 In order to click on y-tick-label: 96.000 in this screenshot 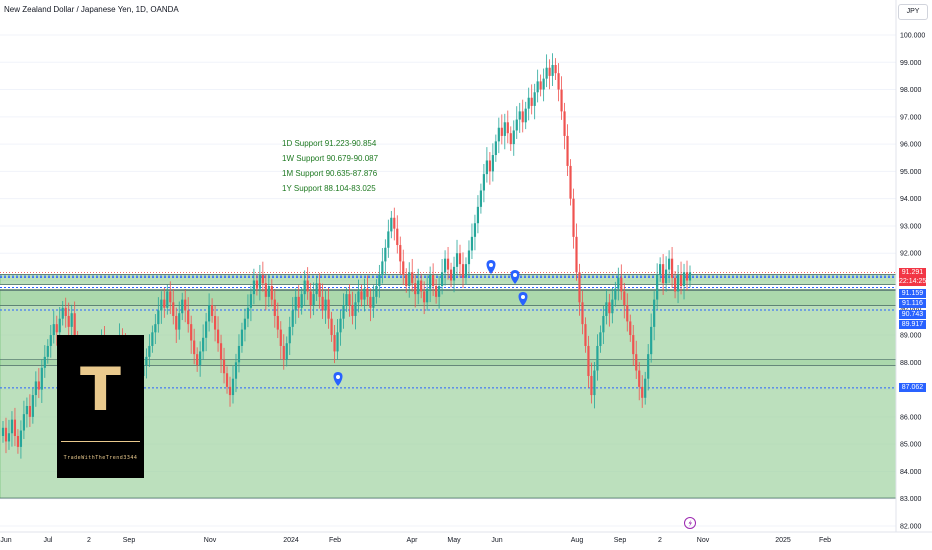, I will do `click(911, 145)`.